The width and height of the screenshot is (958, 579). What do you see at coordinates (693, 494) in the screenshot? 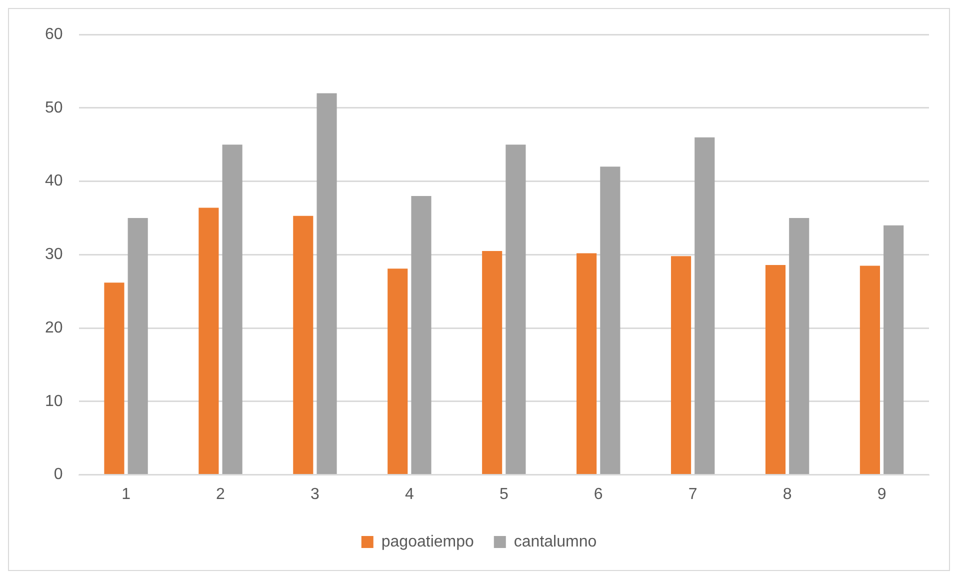
I see `x-tick-label: 7` at bounding box center [693, 494].